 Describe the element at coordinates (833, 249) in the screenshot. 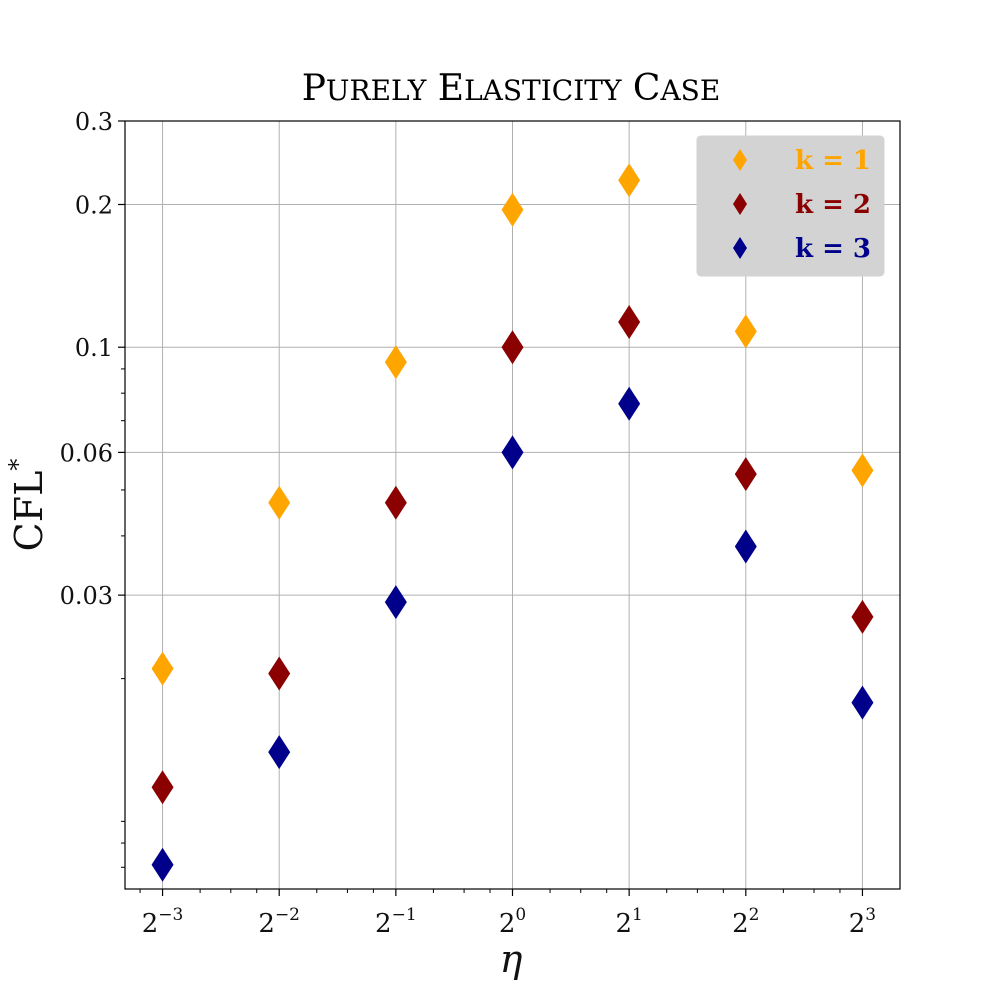

I see `legend-label: k = 3` at that location.